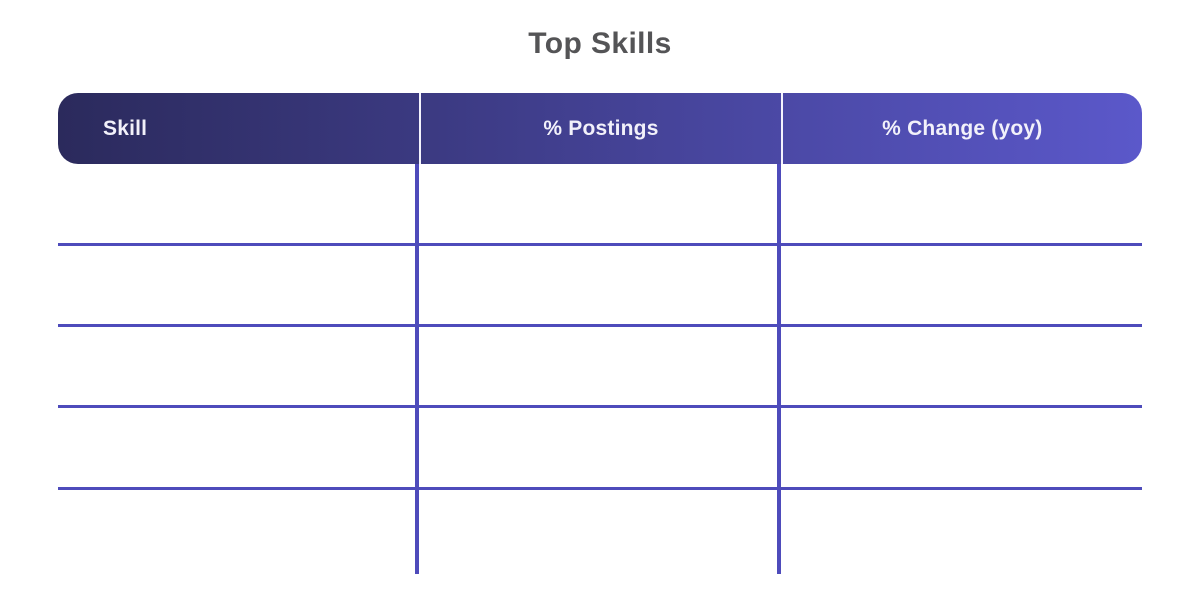 This screenshot has height=600, width=1200. I want to click on table-header: Skill % Postings % Change (yoy), so click(600, 128).